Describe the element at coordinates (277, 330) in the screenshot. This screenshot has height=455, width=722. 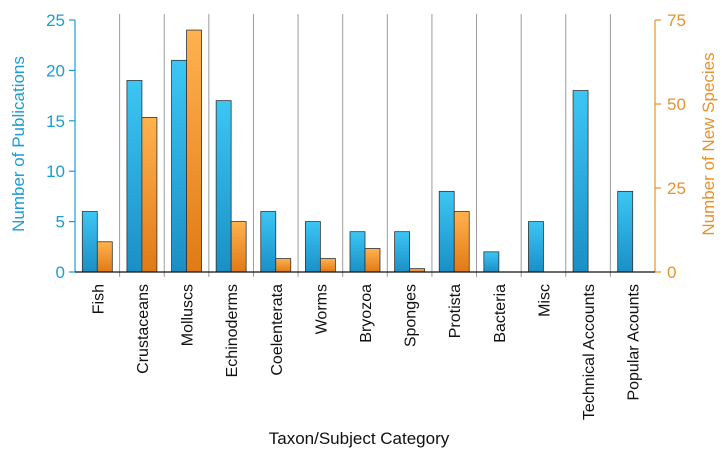
I see `category-label: Coelenterata` at that location.